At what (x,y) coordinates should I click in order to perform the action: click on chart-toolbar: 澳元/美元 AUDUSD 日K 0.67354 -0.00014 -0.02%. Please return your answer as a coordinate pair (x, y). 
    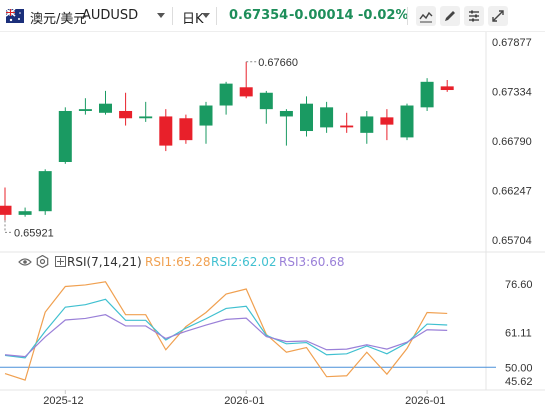
    Looking at the image, I should click on (272, 16).